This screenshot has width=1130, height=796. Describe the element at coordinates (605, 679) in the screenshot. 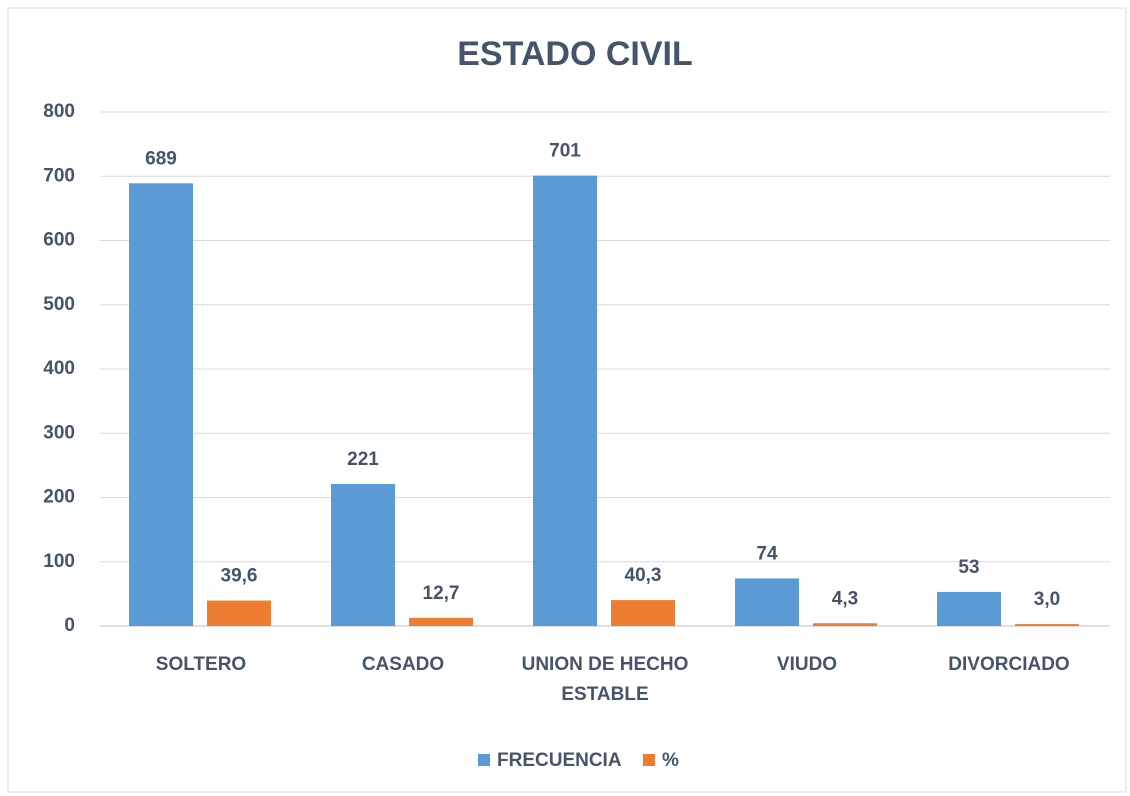

I see `x-tick-label: UNION DE HECHO ESTABLE` at that location.